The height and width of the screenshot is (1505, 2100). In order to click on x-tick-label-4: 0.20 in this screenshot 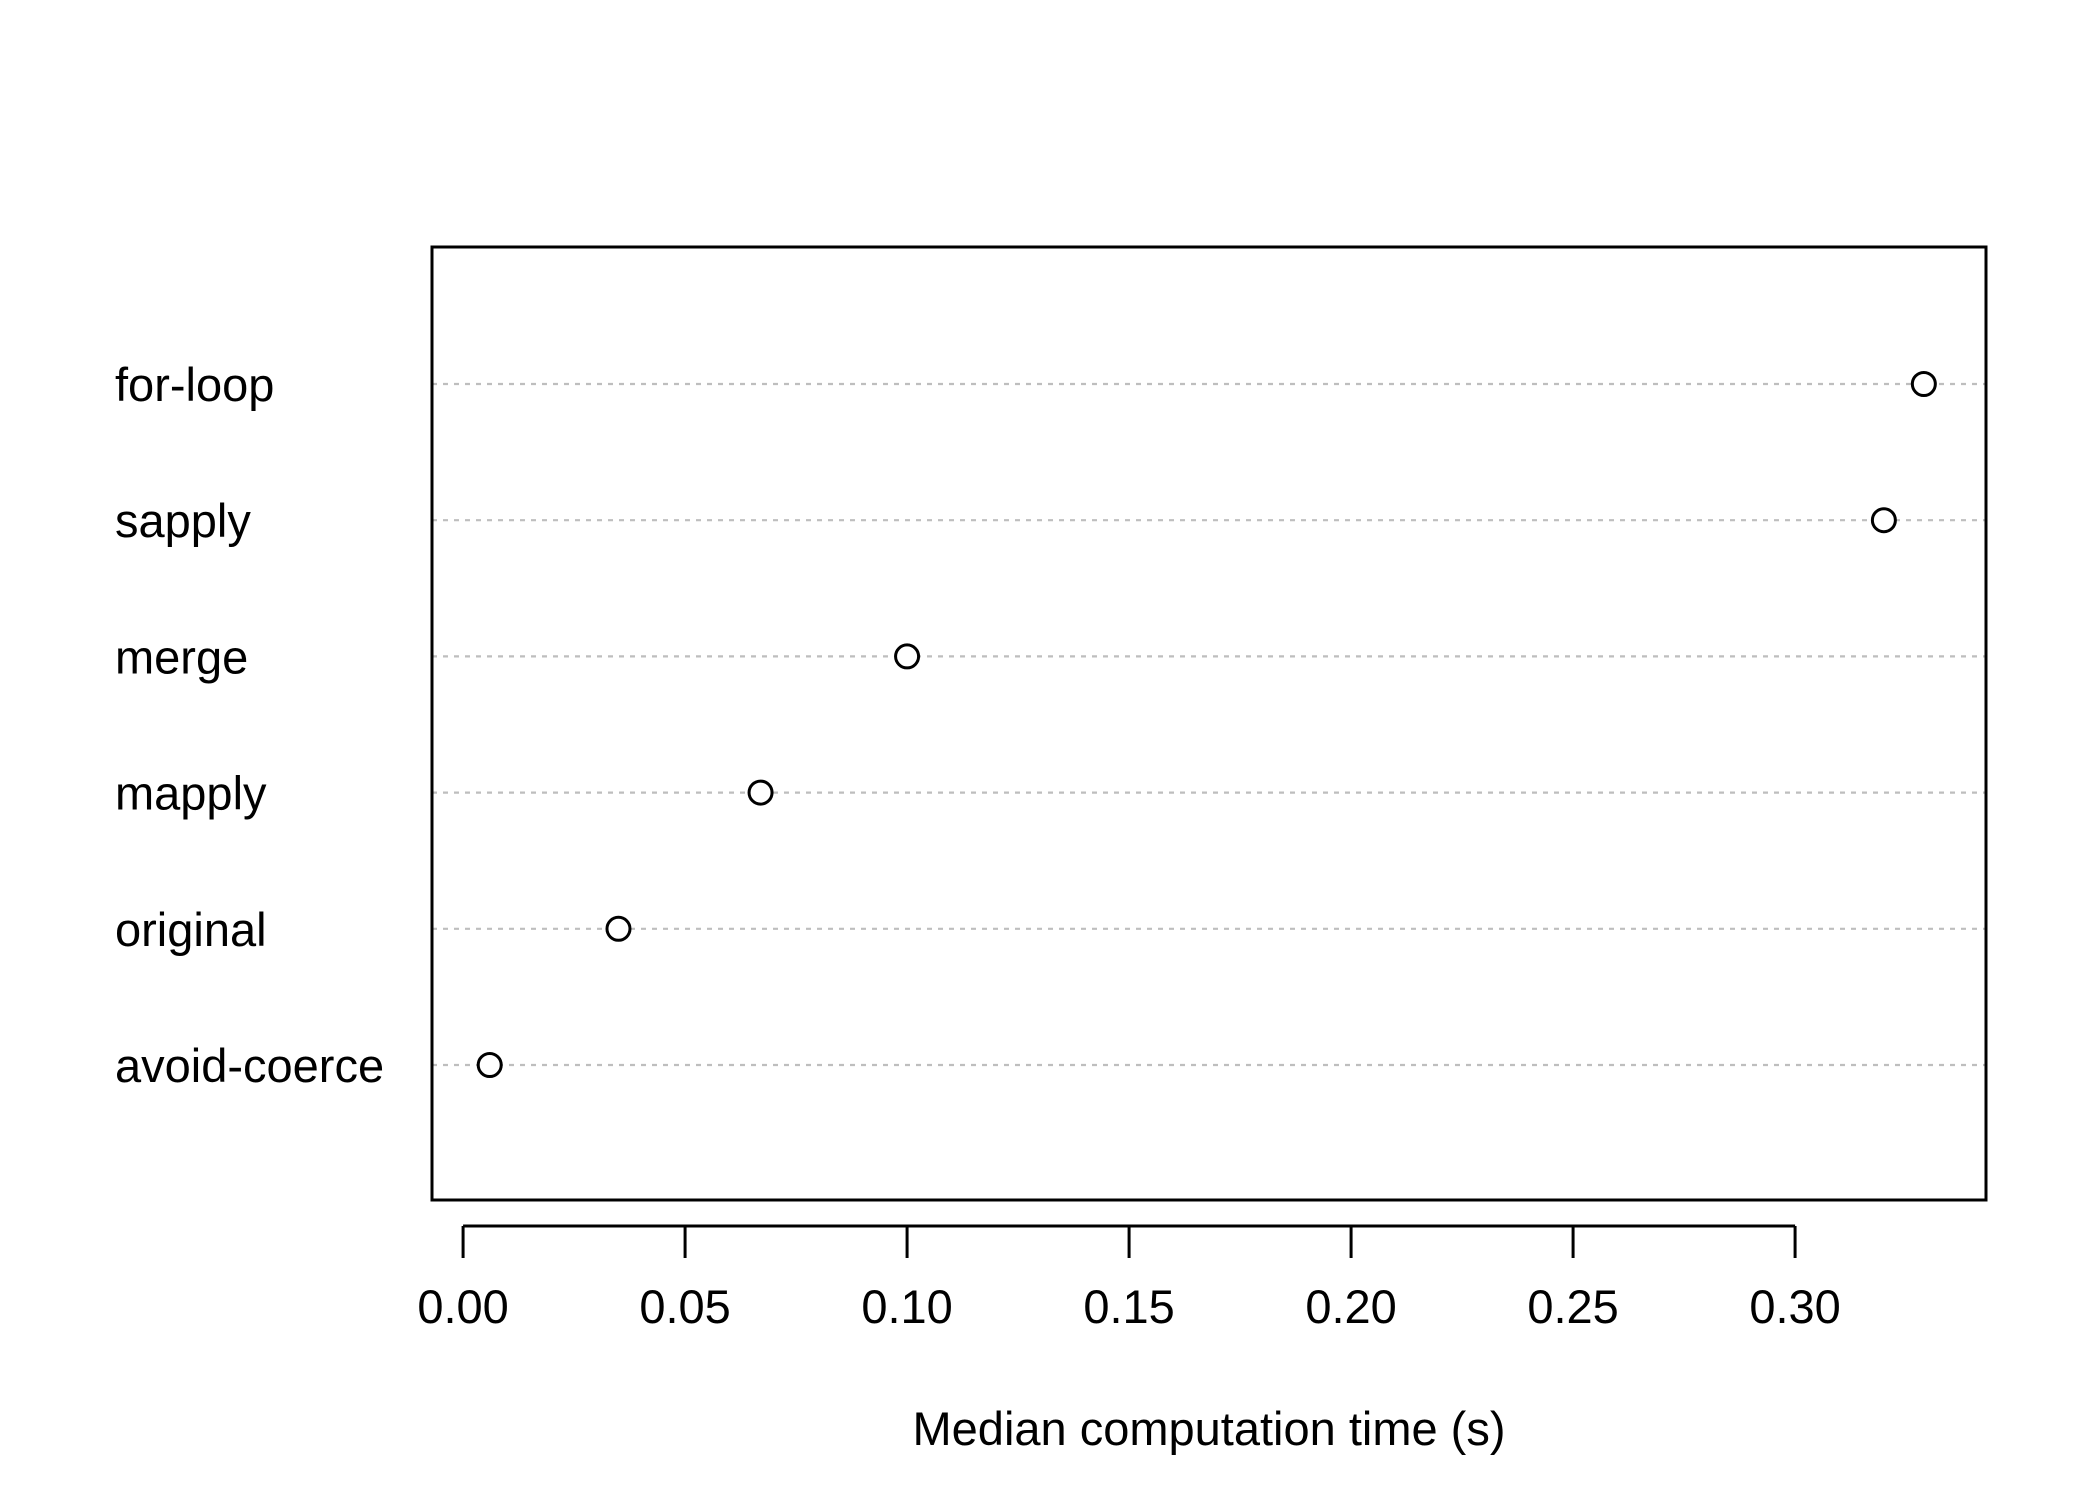, I will do `click(1350, 1306)`.